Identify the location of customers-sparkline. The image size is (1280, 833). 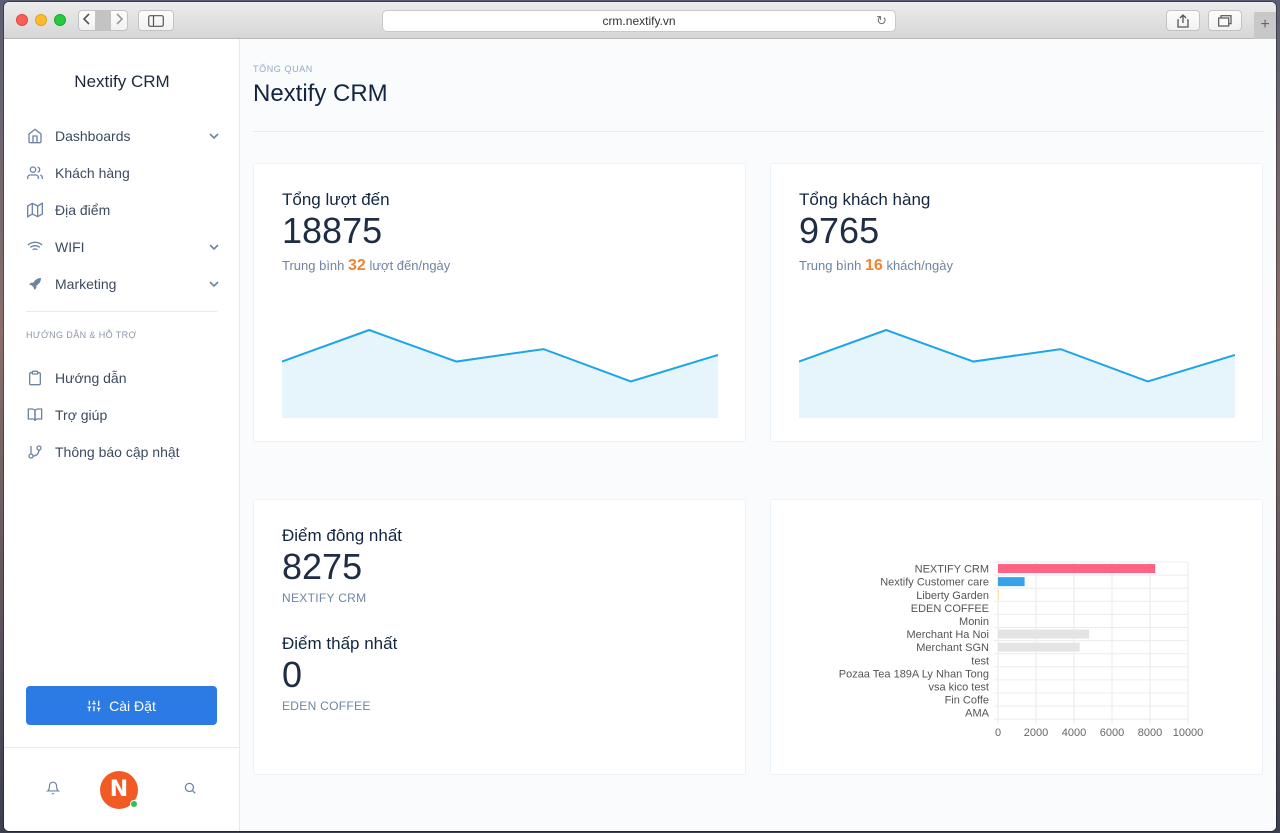
(1017, 373).